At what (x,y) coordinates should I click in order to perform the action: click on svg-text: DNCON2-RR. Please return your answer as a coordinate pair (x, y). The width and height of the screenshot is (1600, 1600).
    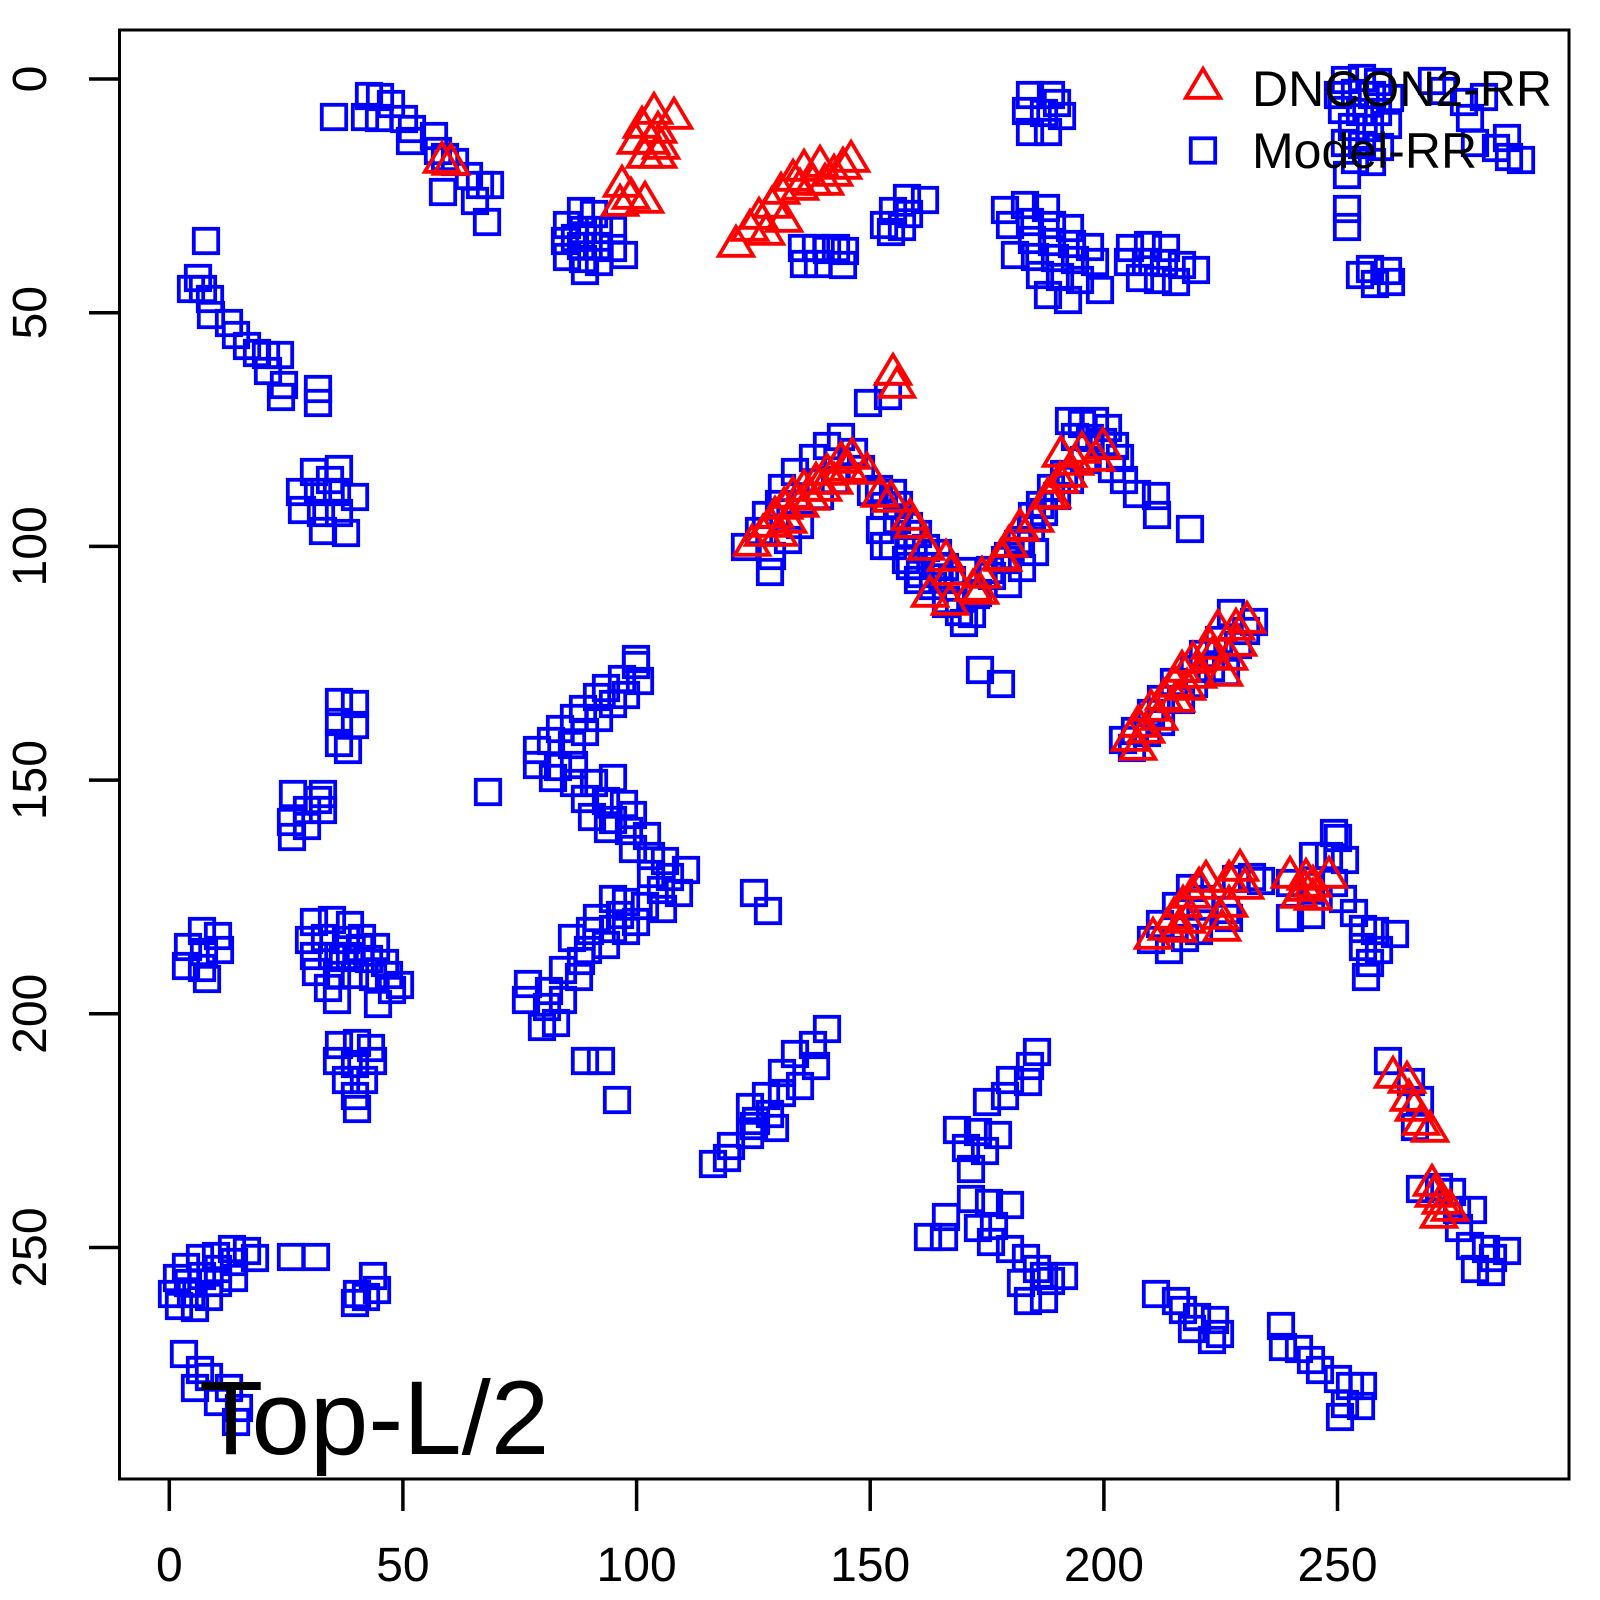
    Looking at the image, I should click on (1402, 89).